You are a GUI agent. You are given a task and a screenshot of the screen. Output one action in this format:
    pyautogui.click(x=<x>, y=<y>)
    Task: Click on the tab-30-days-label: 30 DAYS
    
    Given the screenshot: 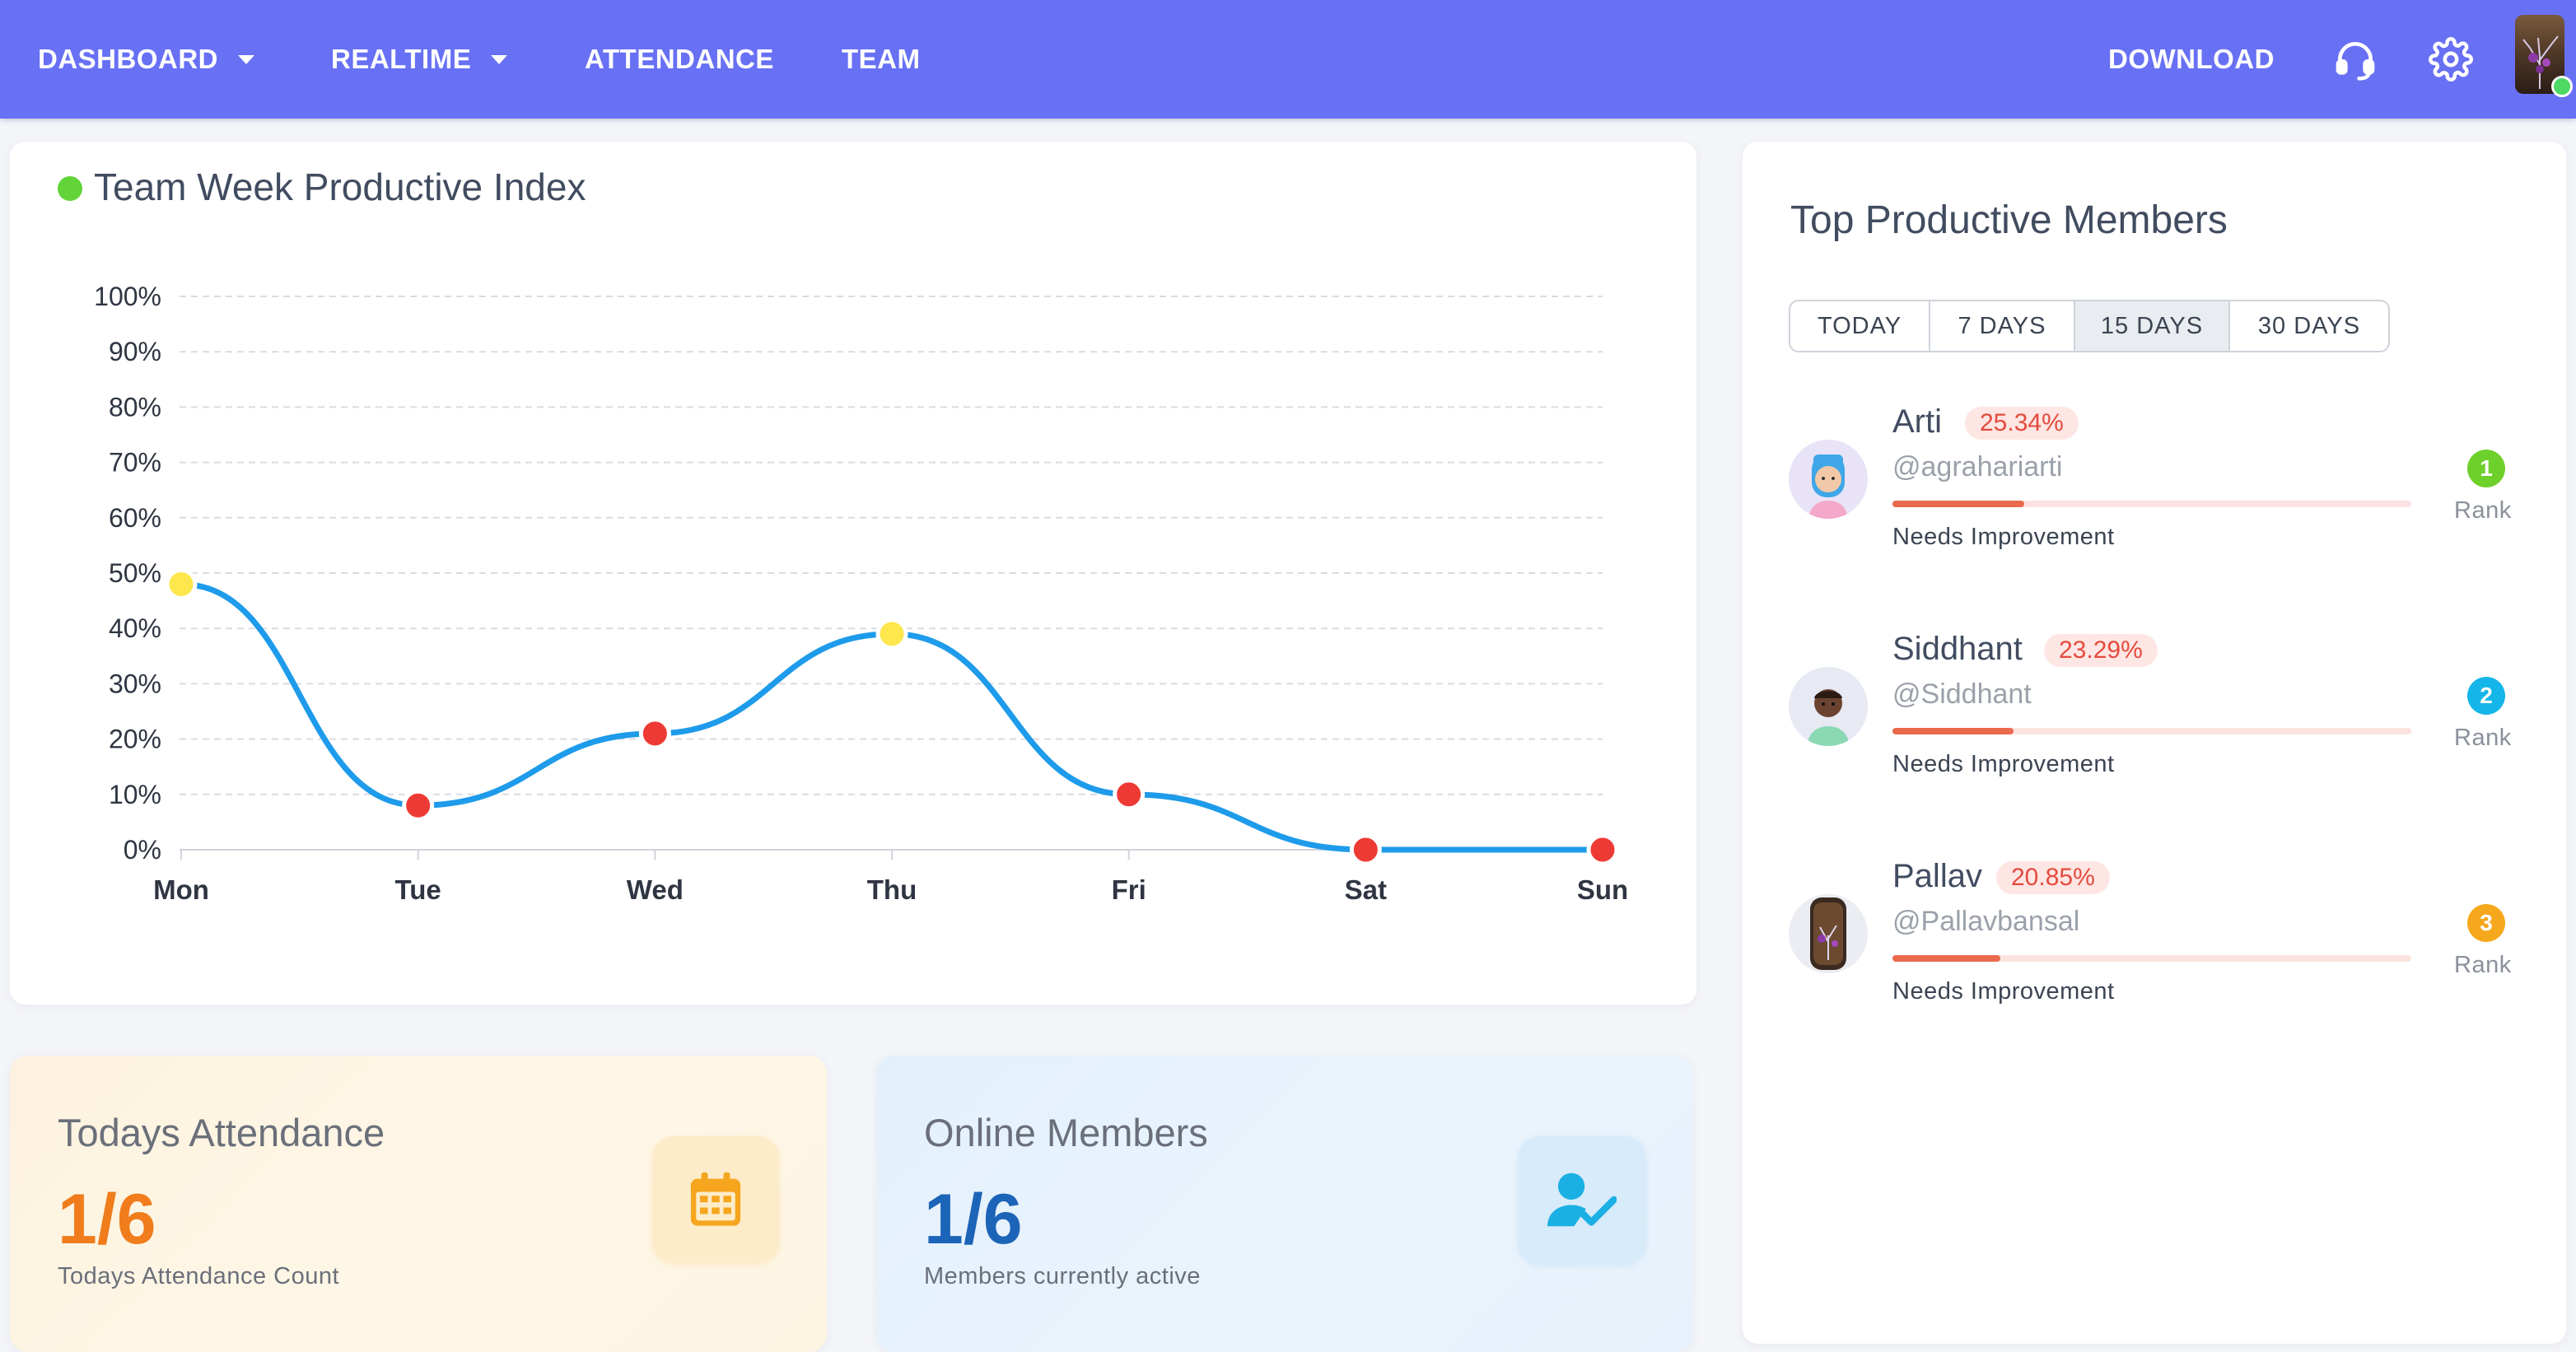 What is the action you would take?
    pyautogui.click(x=2309, y=325)
    